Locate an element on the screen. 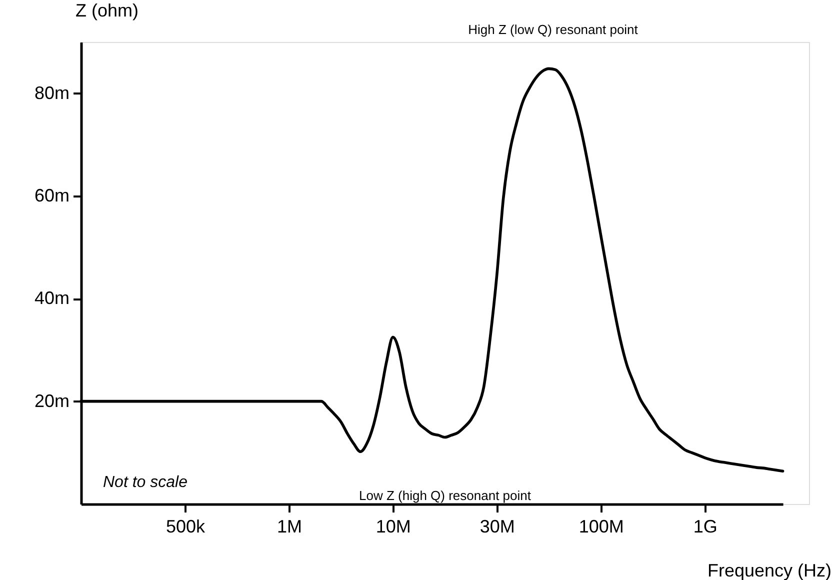 Image resolution: width=833 pixels, height=580 pixels. text: High Z (low Q) resonant point is located at coordinates (553, 29).